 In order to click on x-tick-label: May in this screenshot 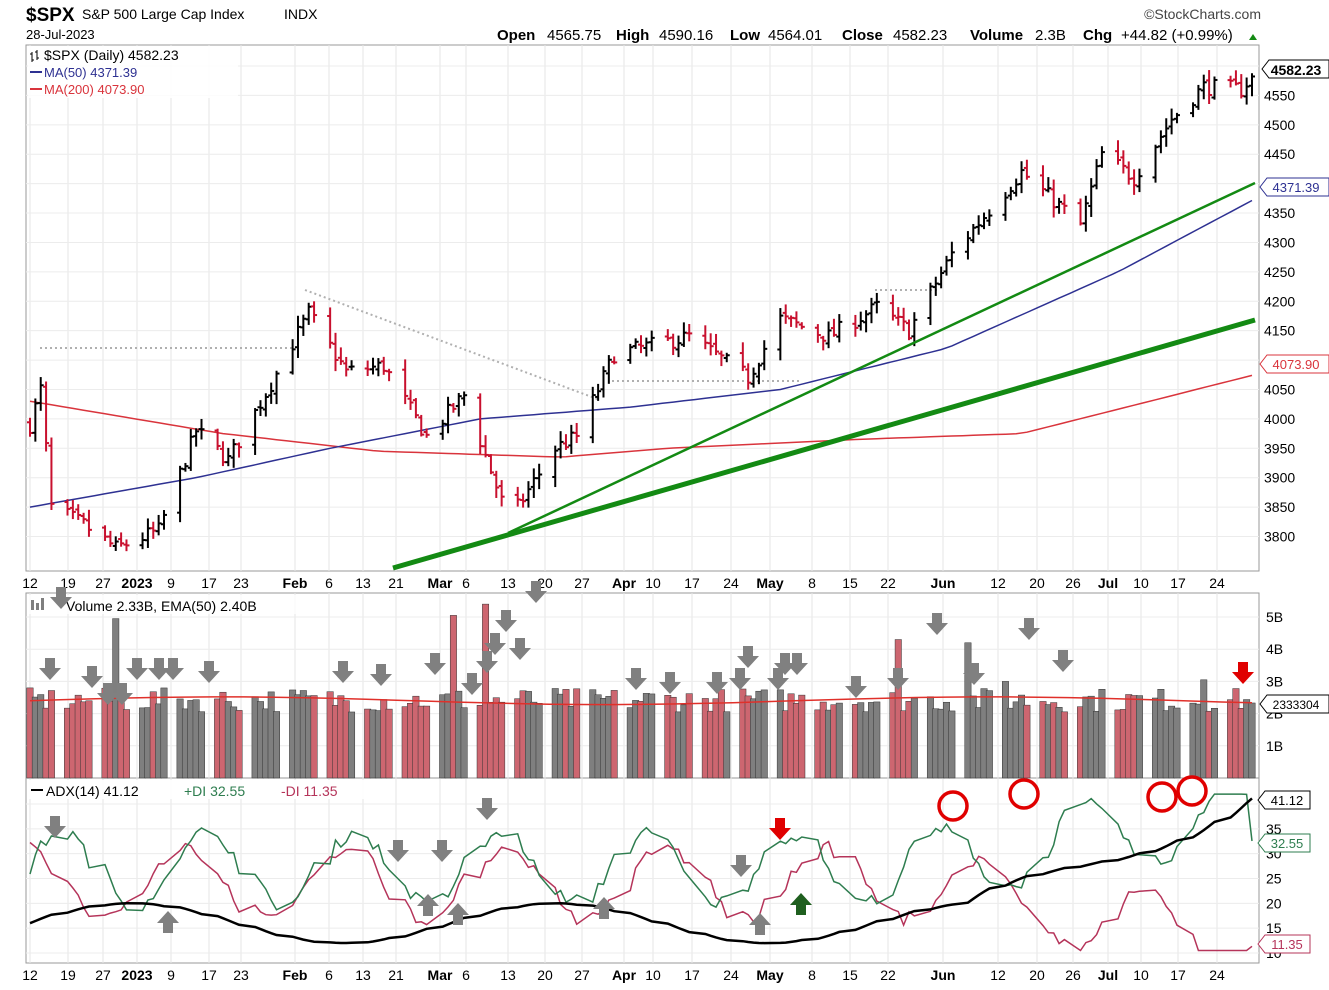, I will do `click(769, 975)`.